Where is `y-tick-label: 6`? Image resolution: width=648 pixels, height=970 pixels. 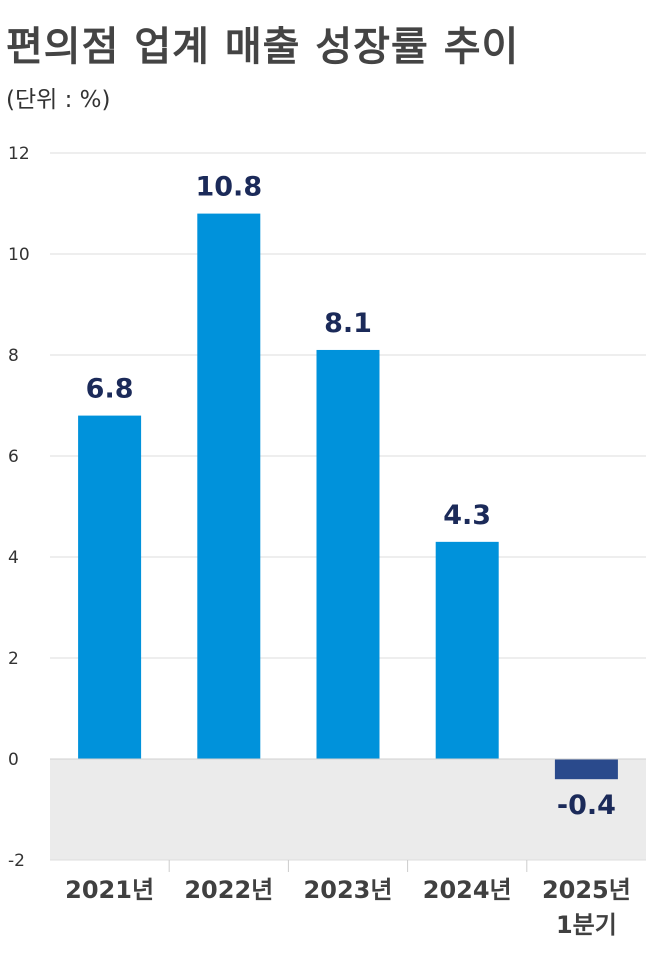 y-tick-label: 6 is located at coordinates (13, 457).